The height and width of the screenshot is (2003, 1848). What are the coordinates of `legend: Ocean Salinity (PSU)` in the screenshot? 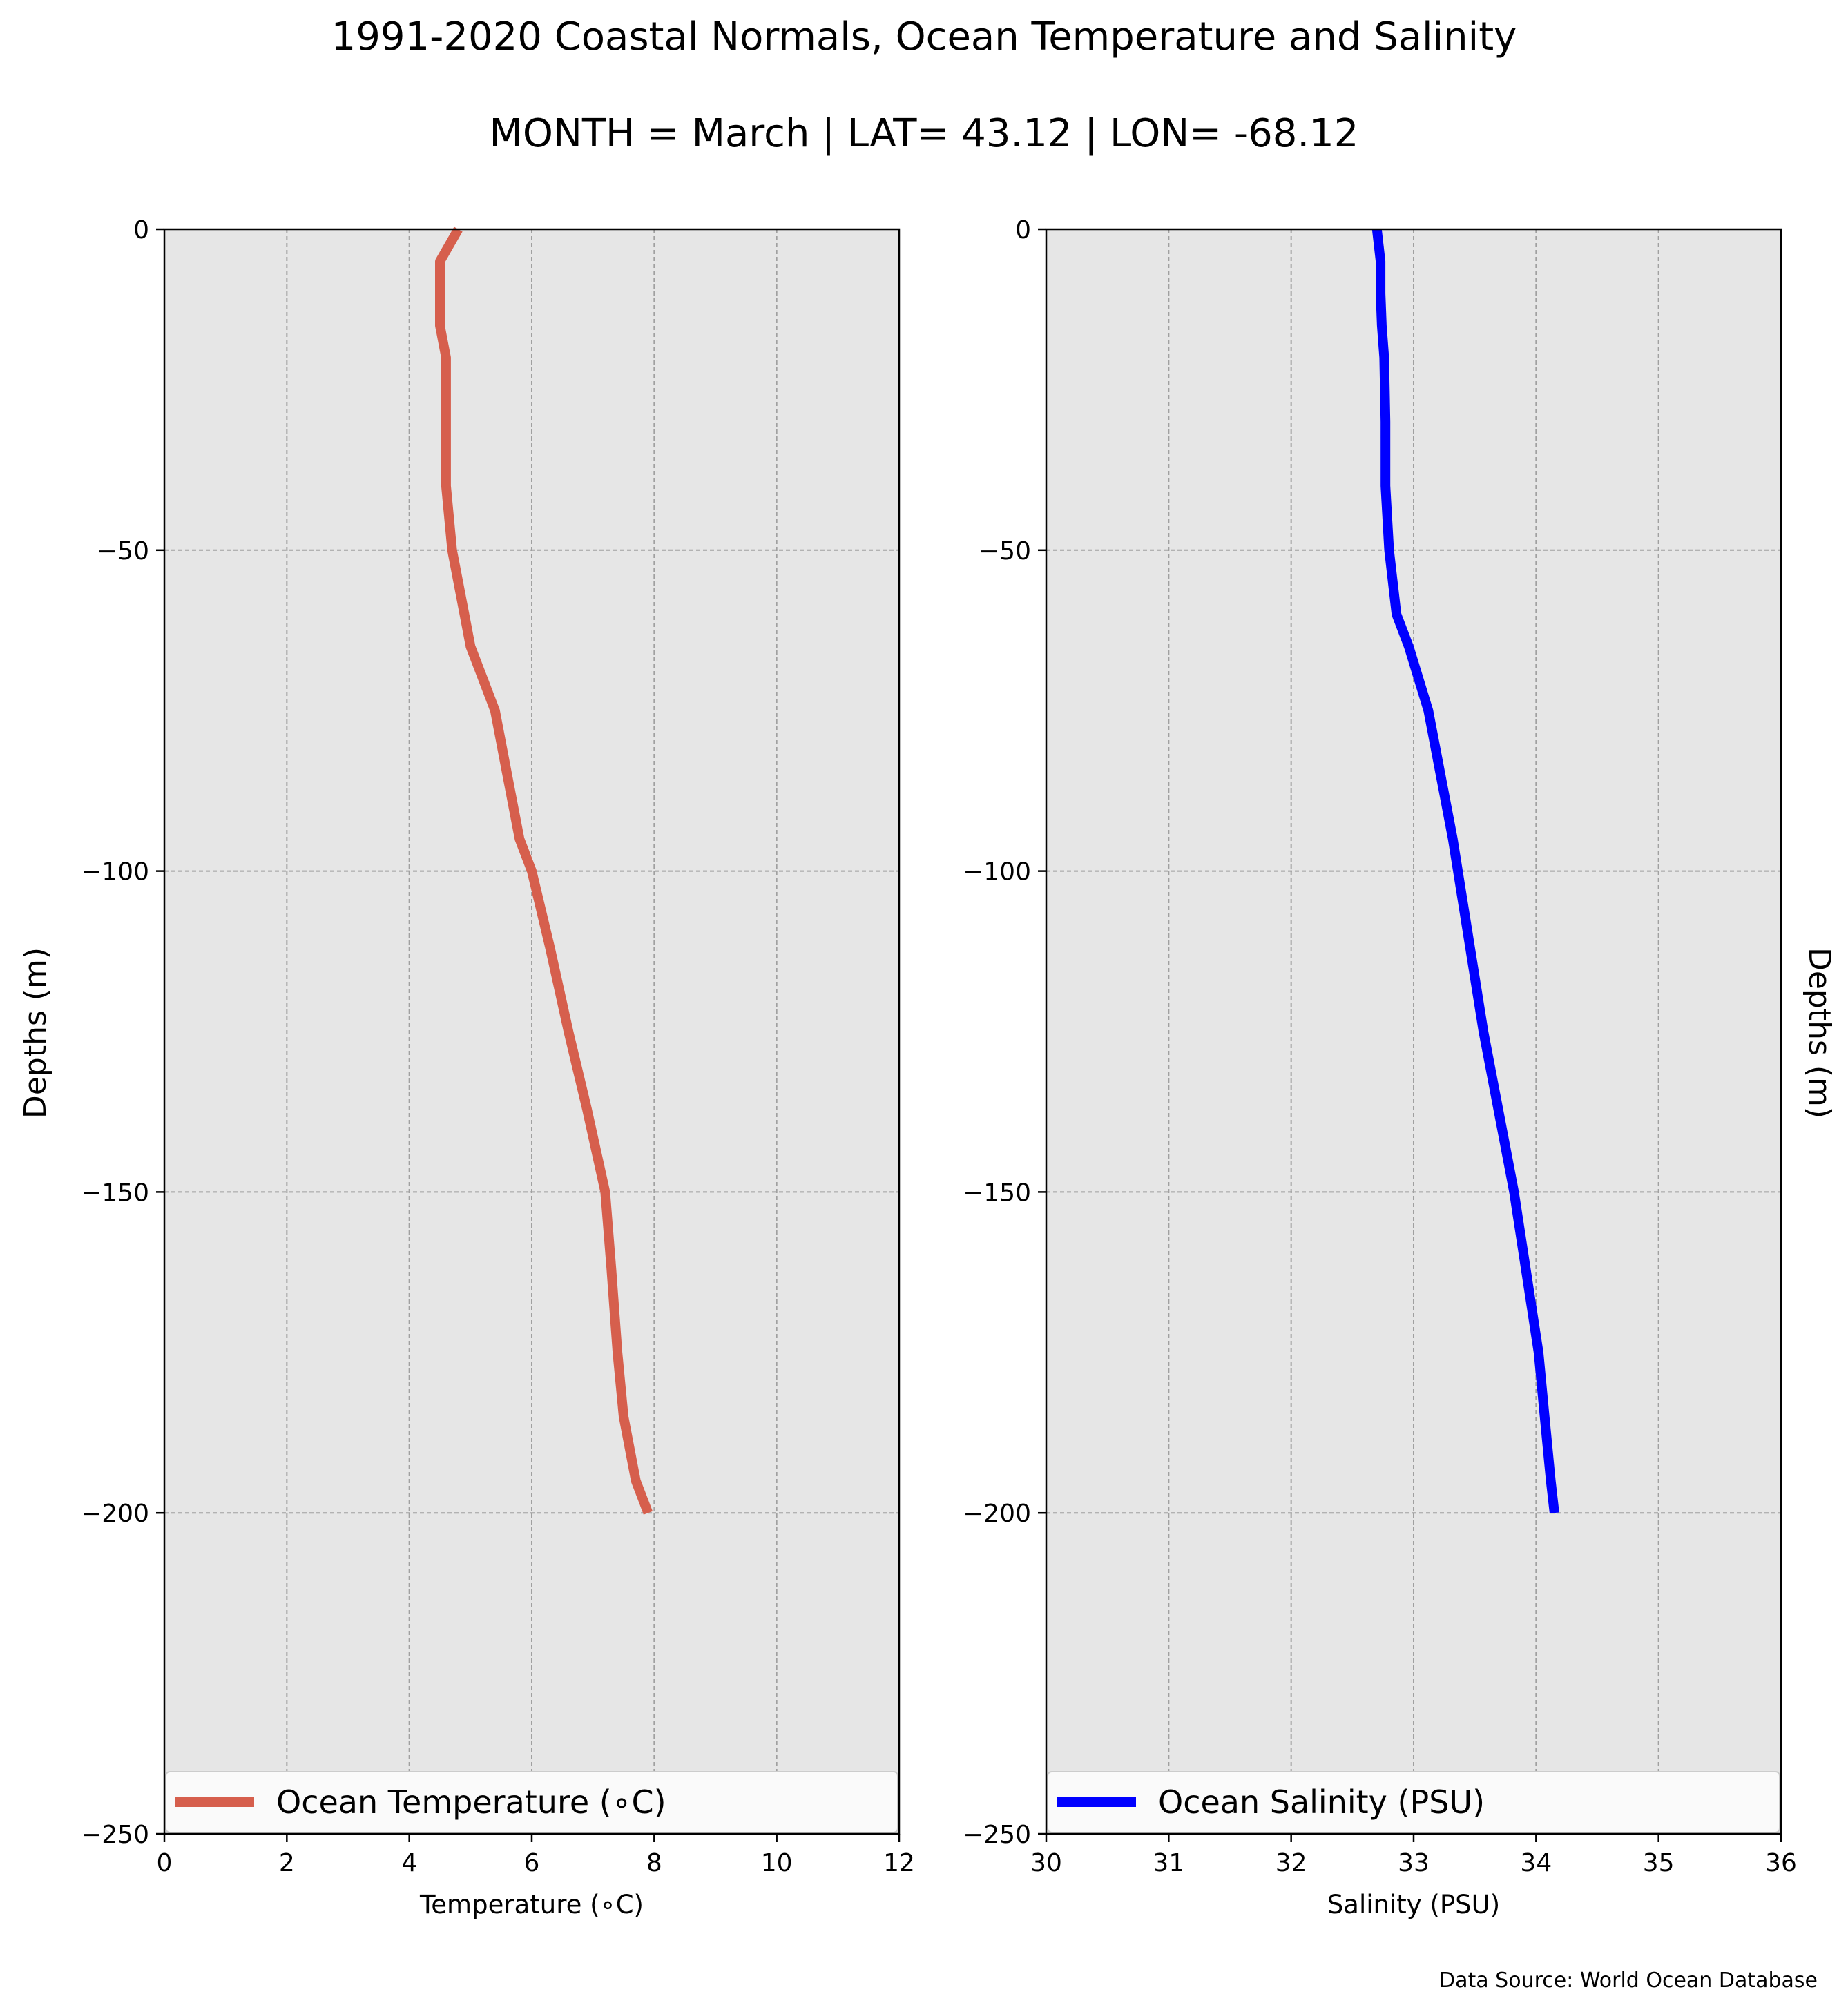 It's located at (1413, 1802).